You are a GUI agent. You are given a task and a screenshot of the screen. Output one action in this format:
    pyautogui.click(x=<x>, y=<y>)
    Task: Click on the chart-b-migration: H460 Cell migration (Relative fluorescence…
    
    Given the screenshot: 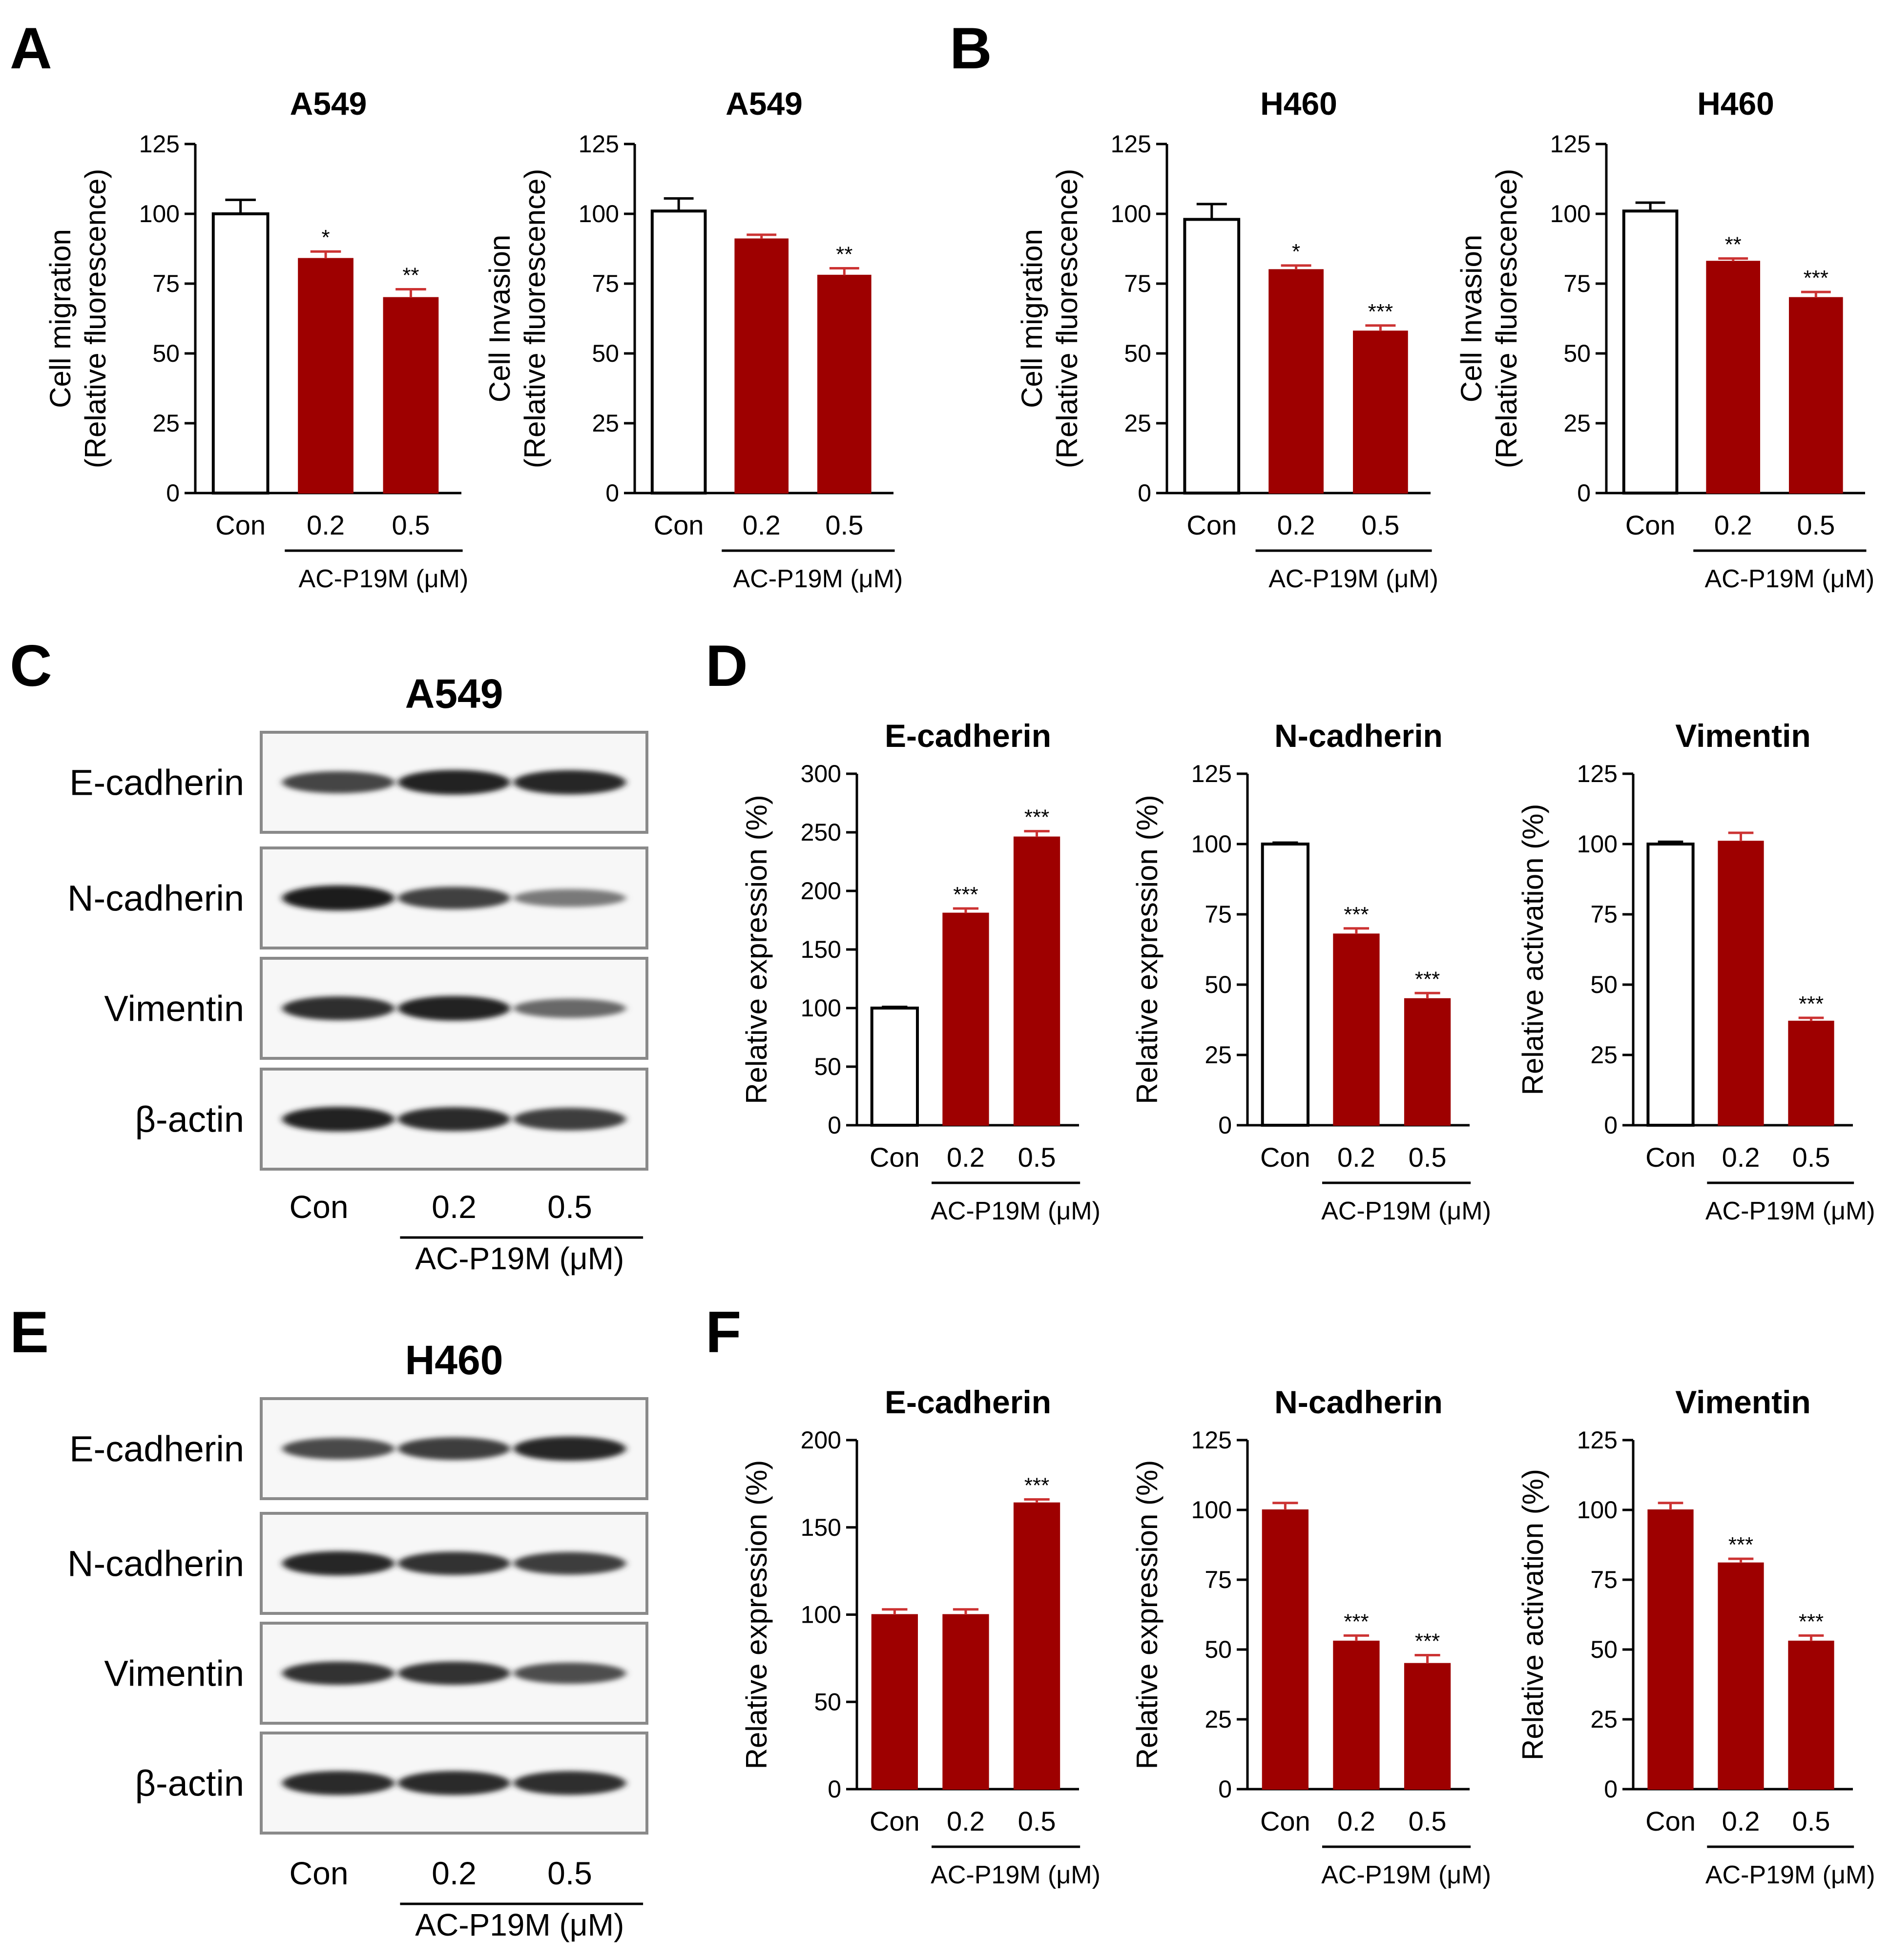 What is the action you would take?
    pyautogui.click(x=1227, y=339)
    